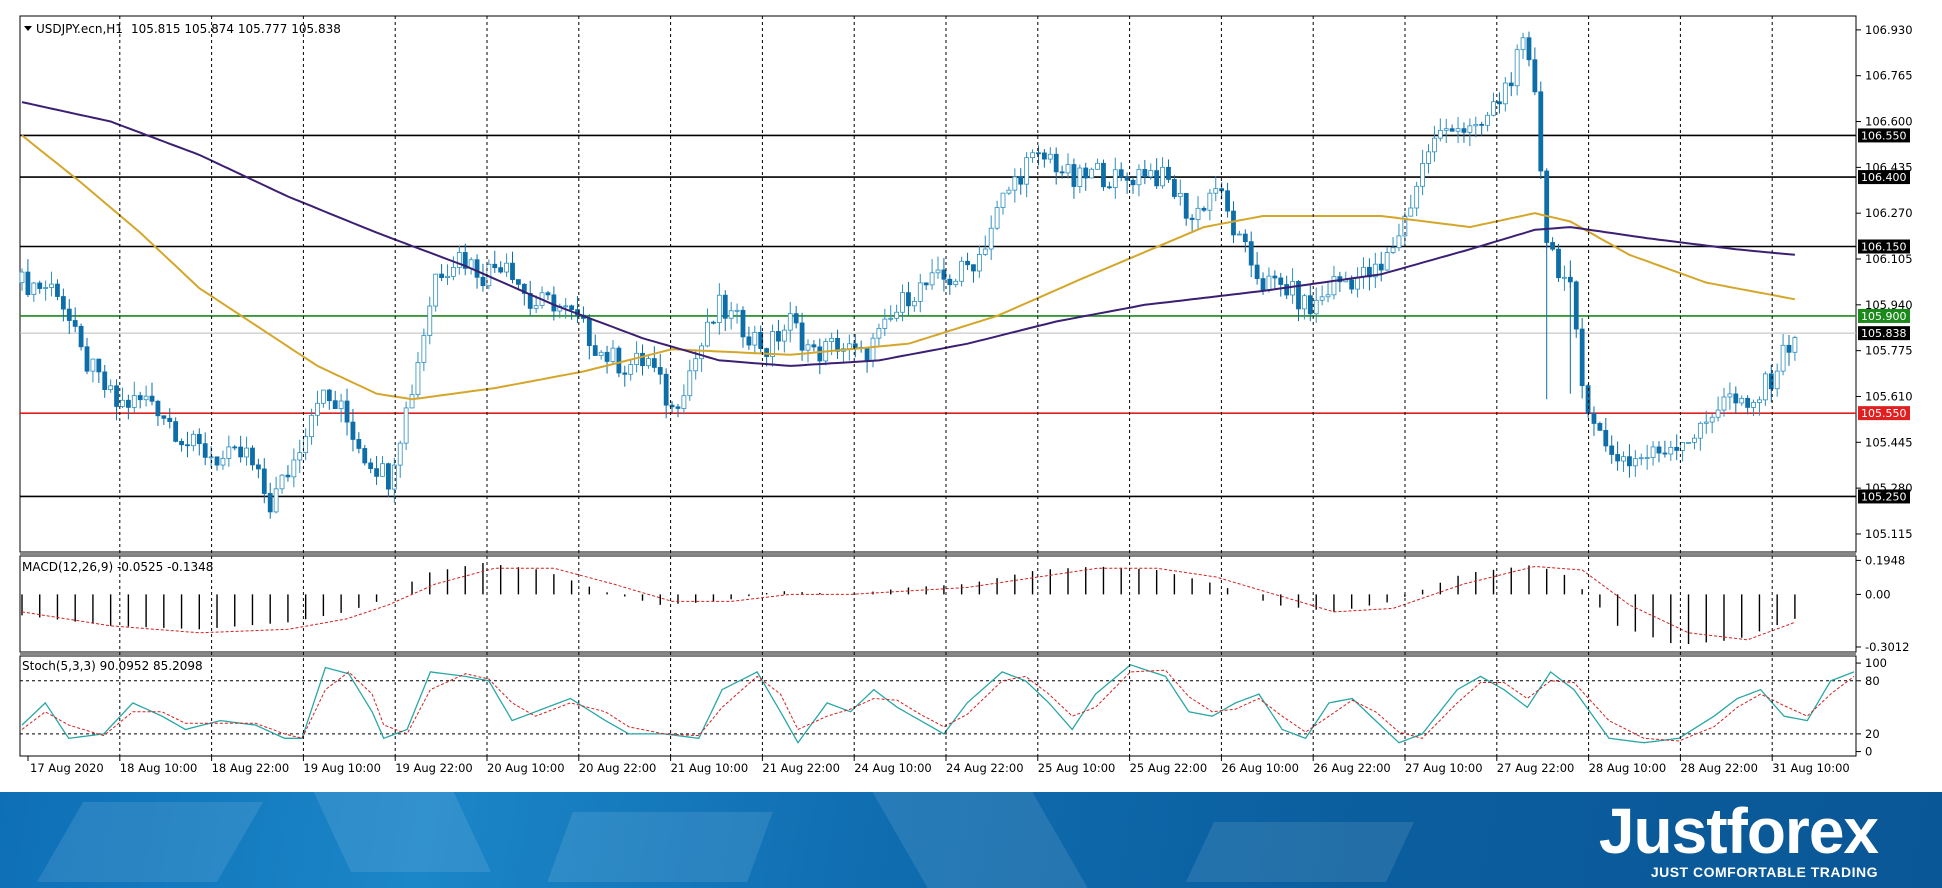 The height and width of the screenshot is (888, 1942). I want to click on brand-logo: Justforex, so click(1738, 831).